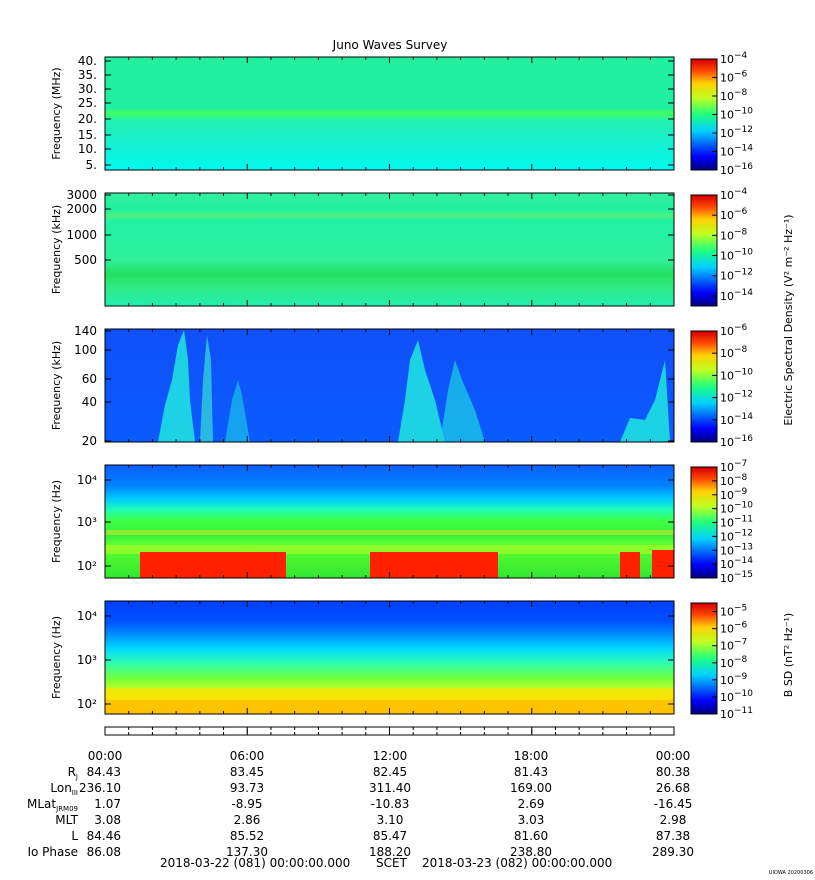 The width and height of the screenshot is (815, 880). What do you see at coordinates (89, 441) in the screenshot?
I see `y-tick-label: 20` at bounding box center [89, 441].